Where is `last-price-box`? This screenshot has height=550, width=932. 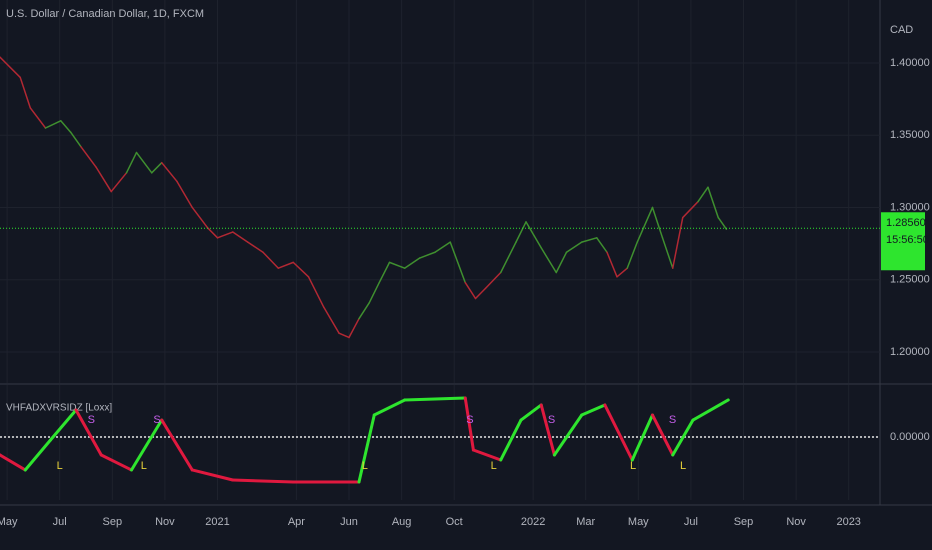
last-price-box is located at coordinates (903, 241).